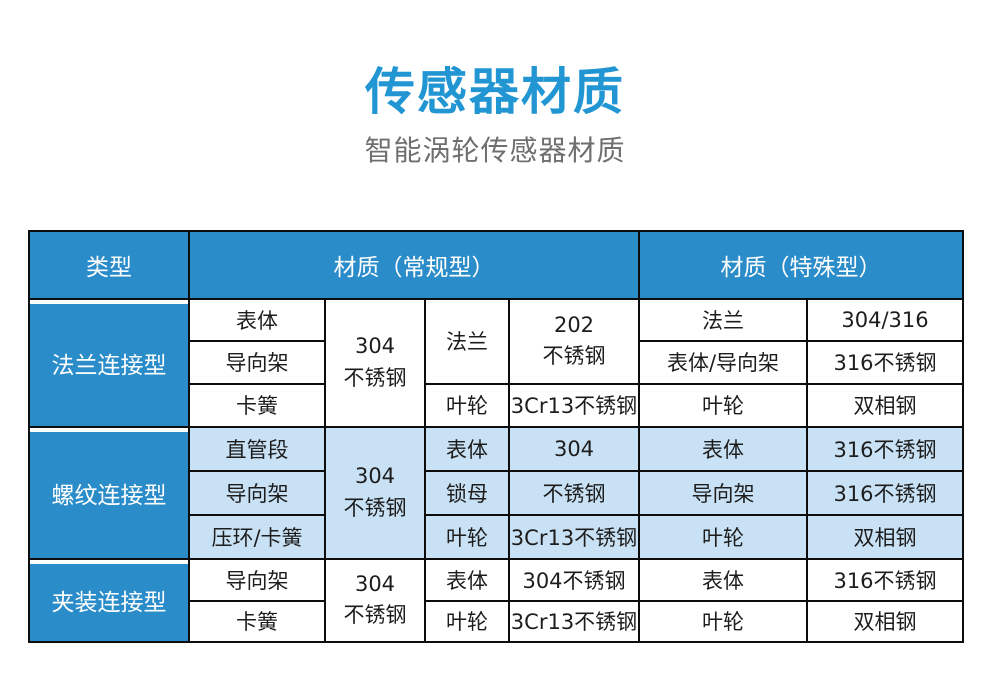  What do you see at coordinates (109, 264) in the screenshot?
I see `header-type: 类型` at bounding box center [109, 264].